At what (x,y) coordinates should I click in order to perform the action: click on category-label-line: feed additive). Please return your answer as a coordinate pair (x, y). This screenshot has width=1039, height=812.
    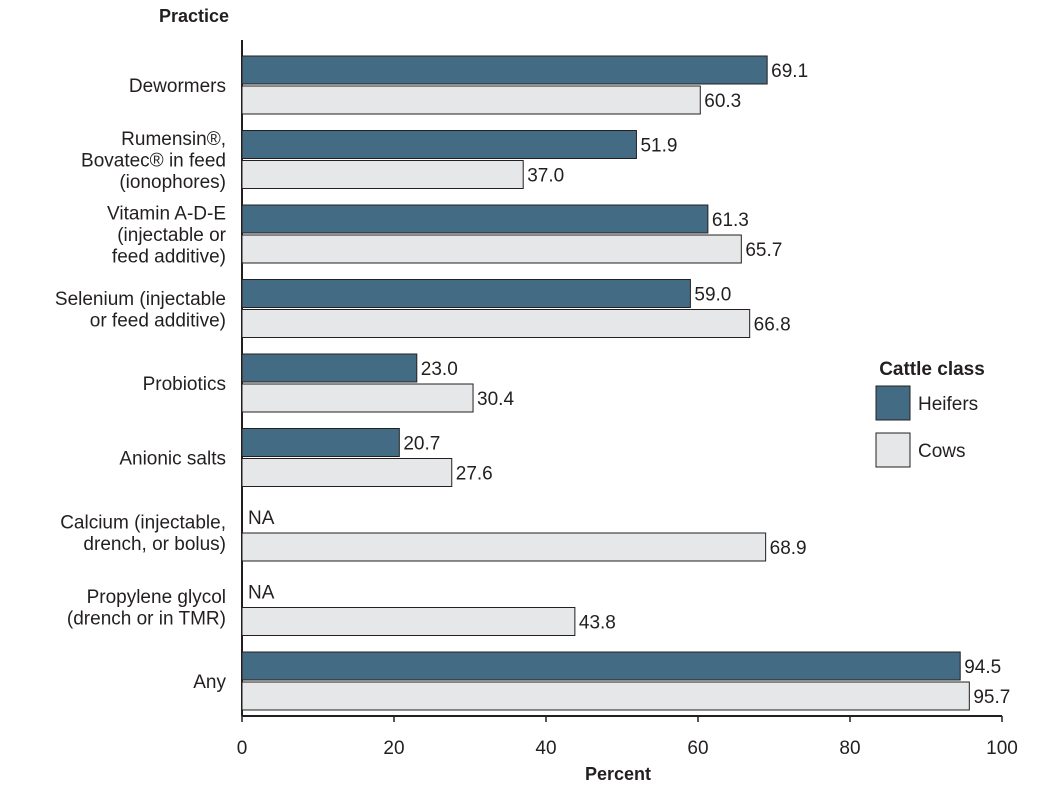
    Looking at the image, I should click on (169, 257).